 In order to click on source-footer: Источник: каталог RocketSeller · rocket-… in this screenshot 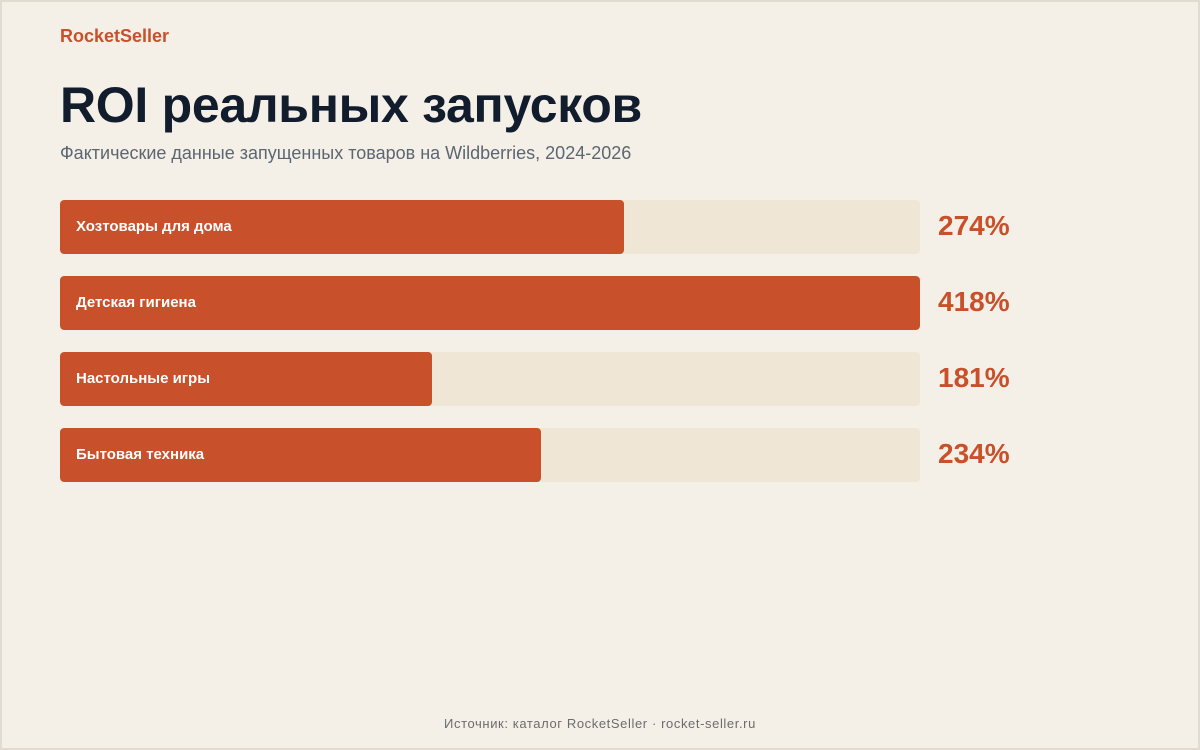, I will do `click(600, 723)`.